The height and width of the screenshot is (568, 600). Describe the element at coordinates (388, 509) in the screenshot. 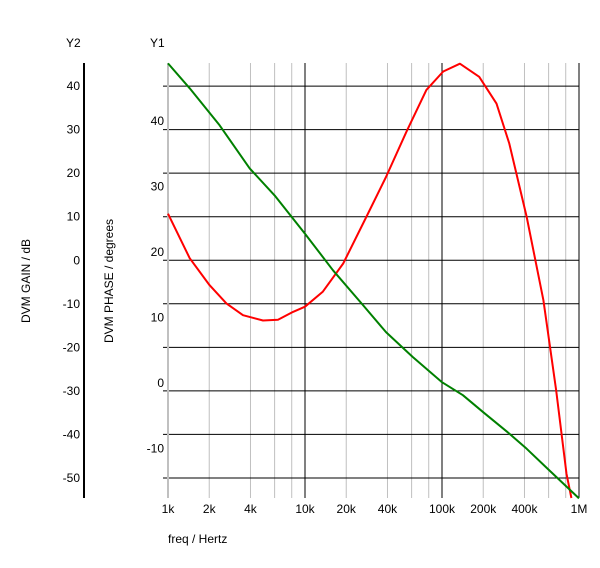

I see `x-tick-label: 40k` at that location.